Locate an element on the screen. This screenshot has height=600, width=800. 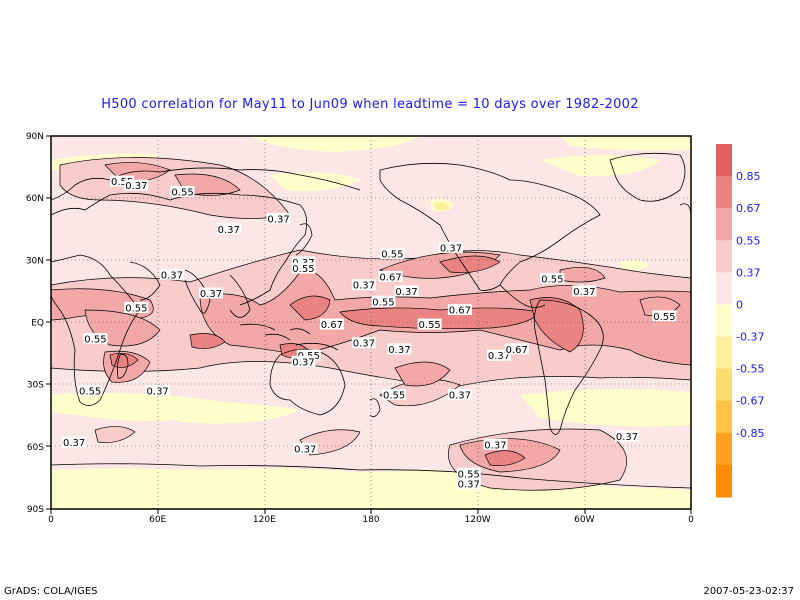
footer-timestamp: 2007-05-23-02:37 is located at coordinates (748, 591).